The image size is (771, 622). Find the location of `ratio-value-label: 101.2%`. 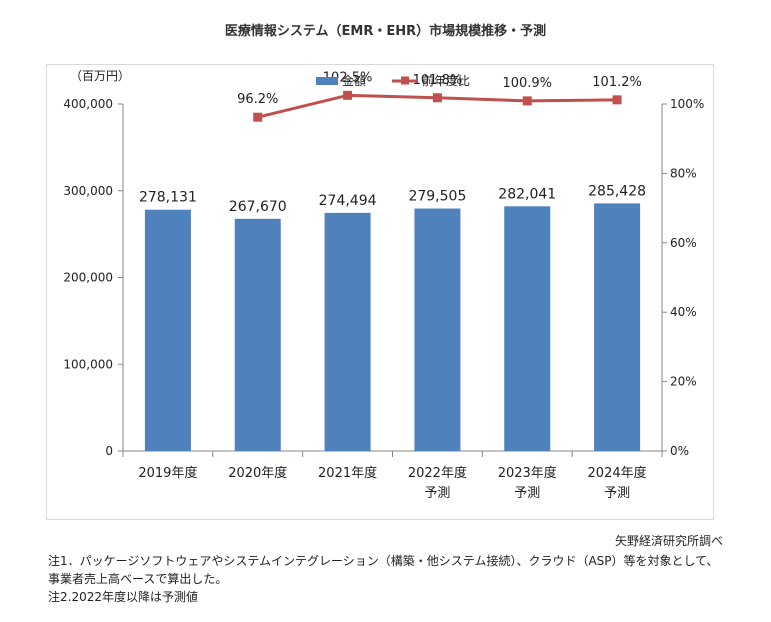

ratio-value-label: 101.2% is located at coordinates (617, 82).